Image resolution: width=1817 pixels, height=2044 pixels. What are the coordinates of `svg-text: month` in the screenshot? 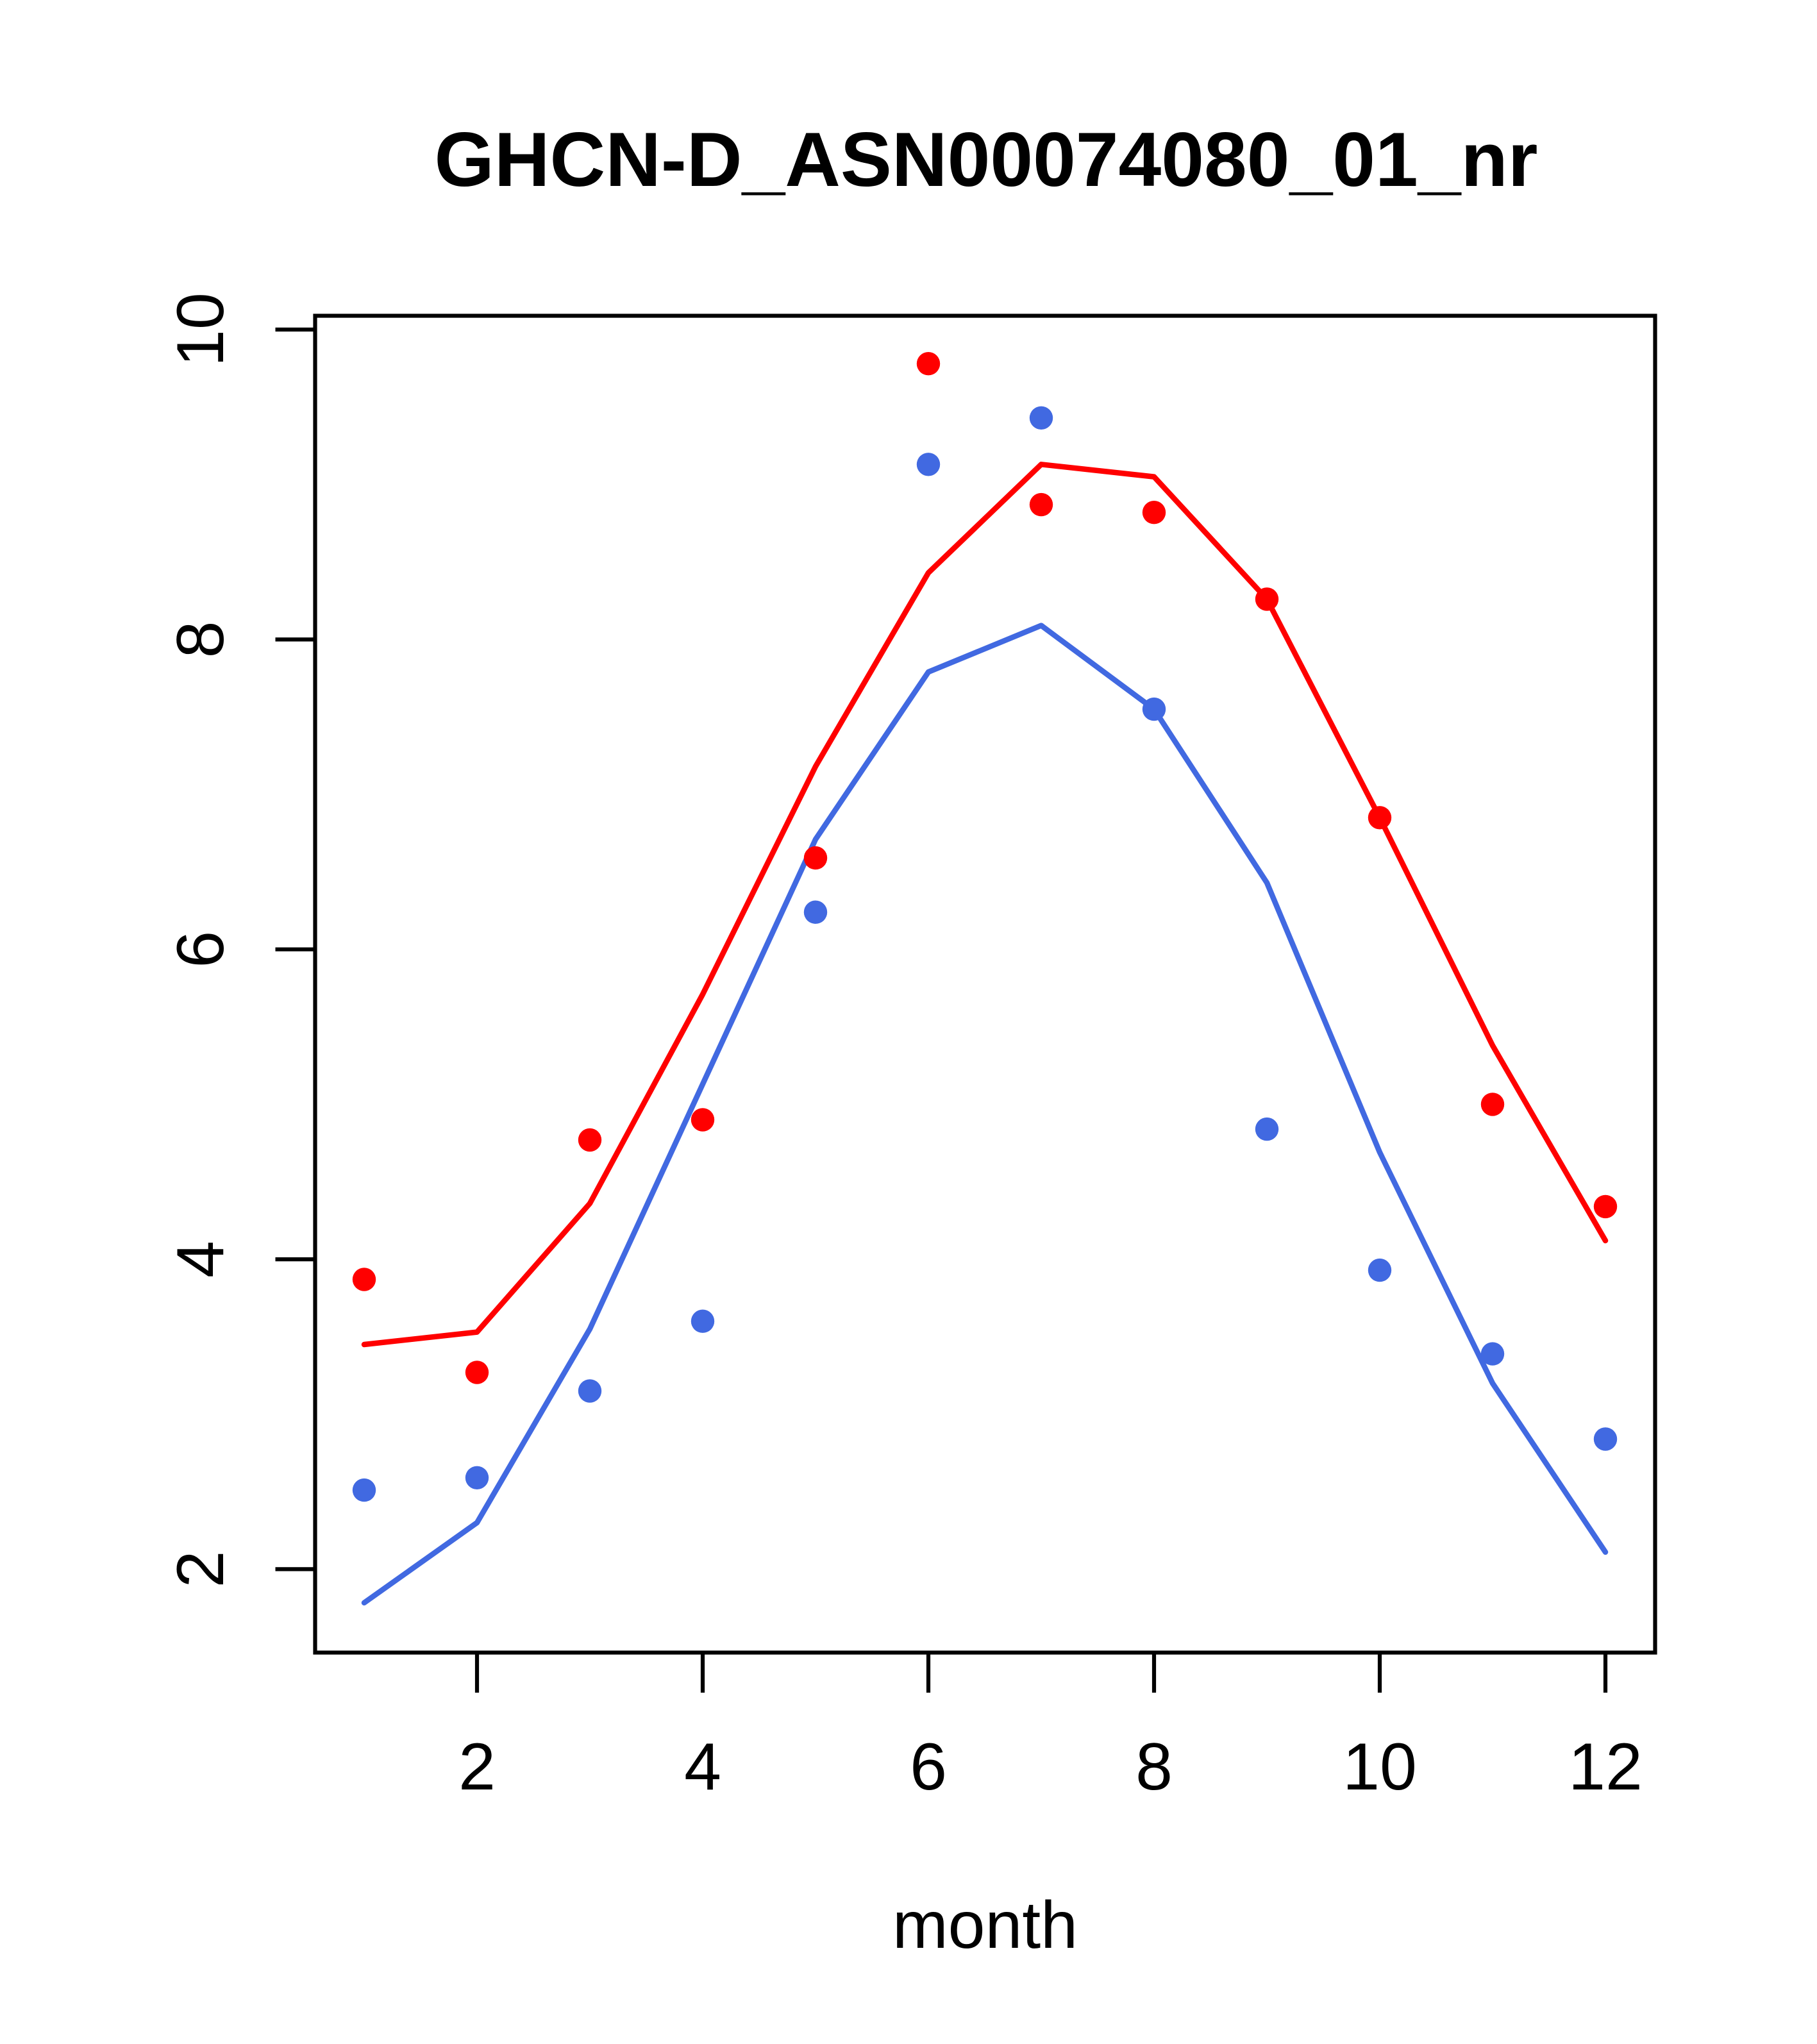 It's located at (985, 1925).